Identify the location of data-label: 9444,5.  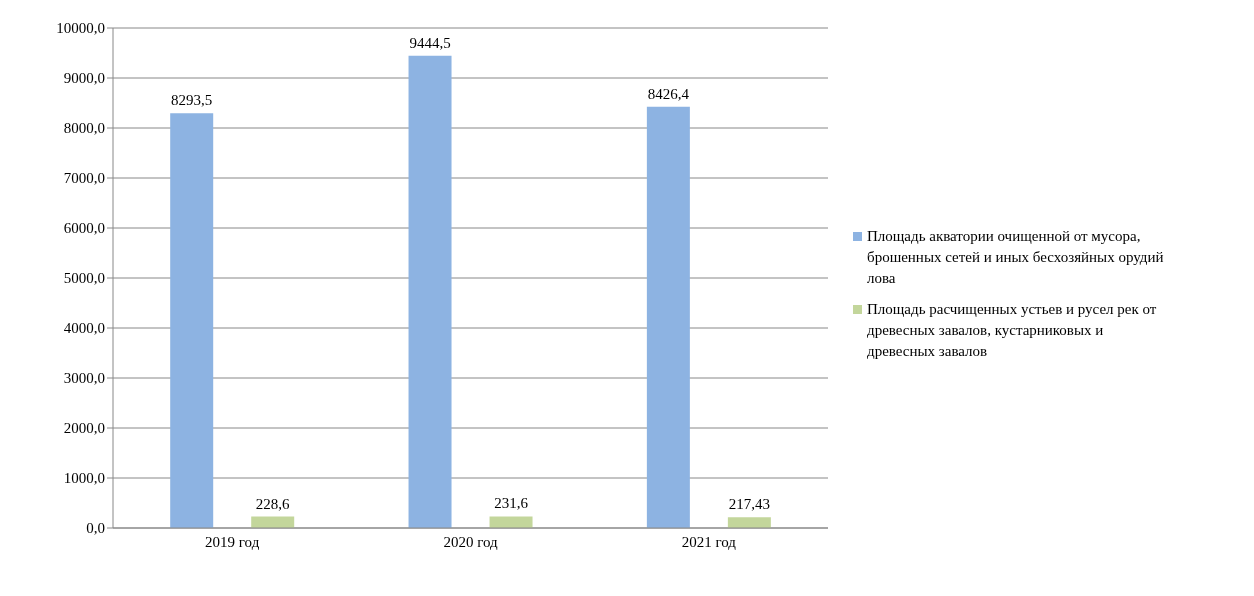
(430, 42).